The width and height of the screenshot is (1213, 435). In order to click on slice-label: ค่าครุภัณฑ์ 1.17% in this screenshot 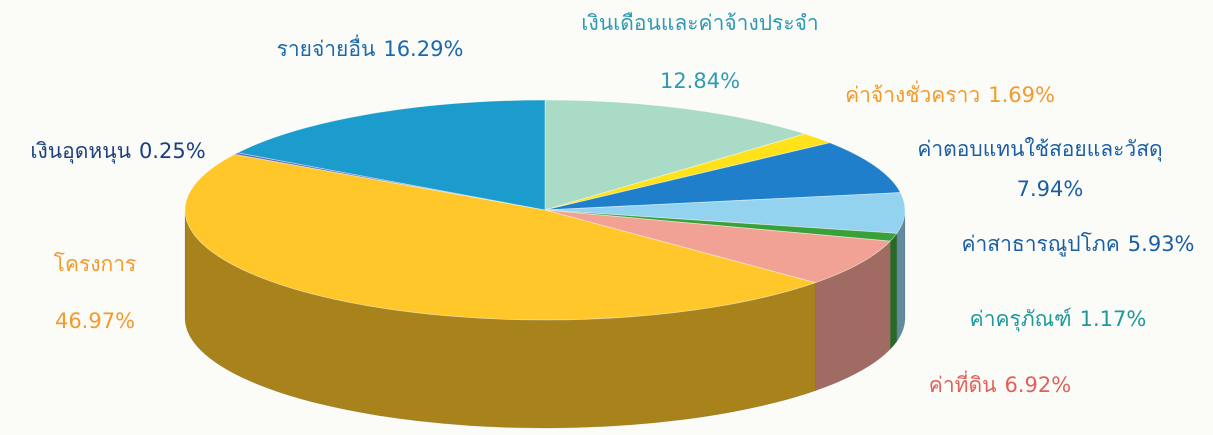, I will do `click(1058, 319)`.